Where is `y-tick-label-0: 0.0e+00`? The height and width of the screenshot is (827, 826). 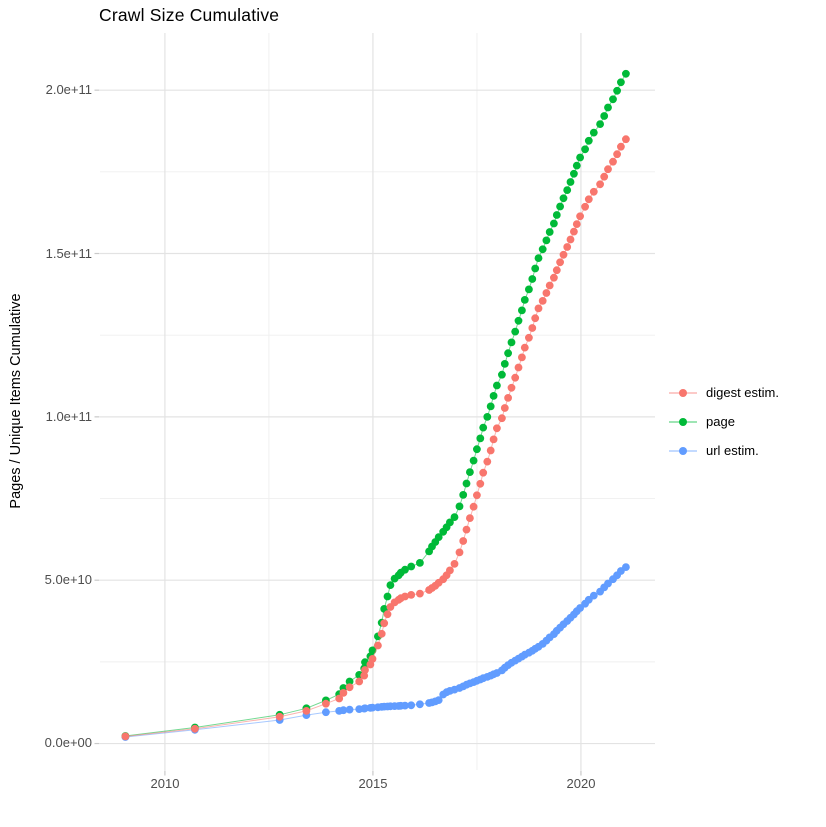 y-tick-label-0: 0.0e+00 is located at coordinates (68, 742).